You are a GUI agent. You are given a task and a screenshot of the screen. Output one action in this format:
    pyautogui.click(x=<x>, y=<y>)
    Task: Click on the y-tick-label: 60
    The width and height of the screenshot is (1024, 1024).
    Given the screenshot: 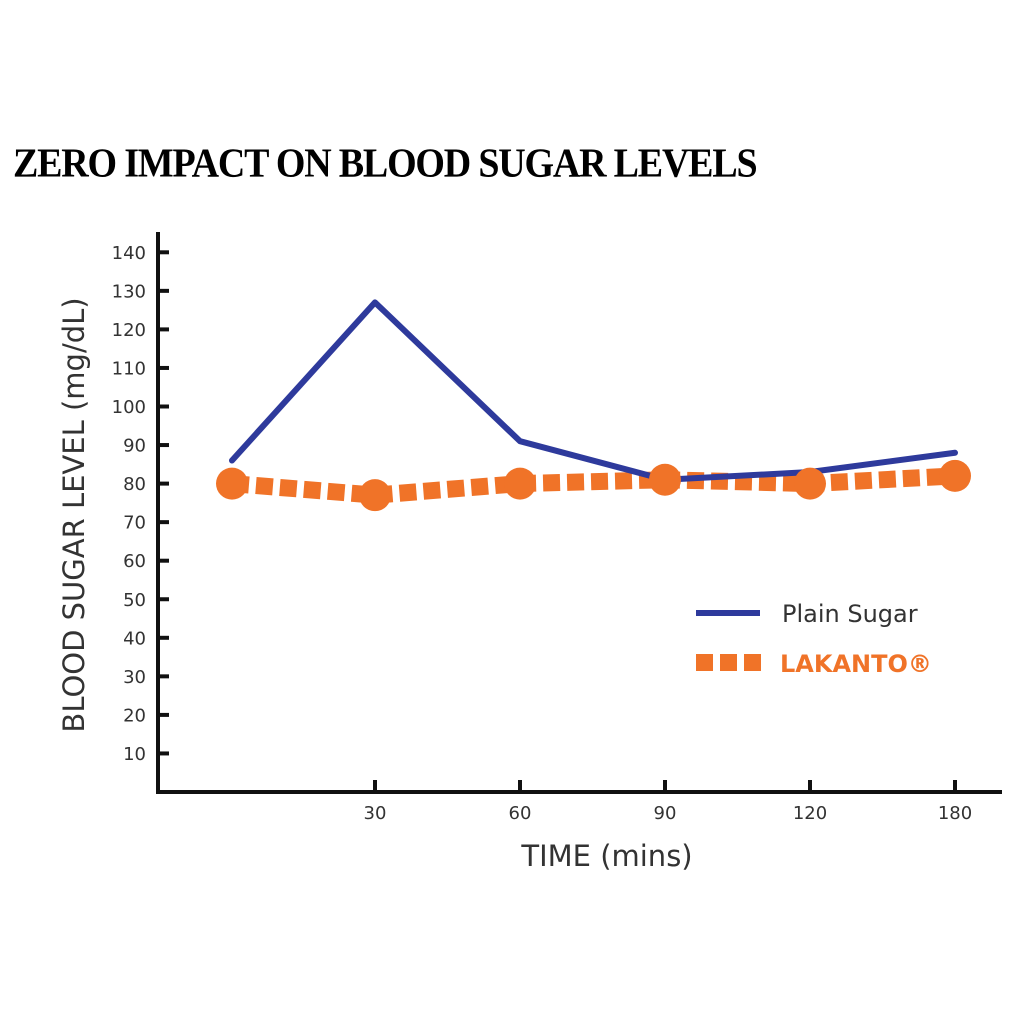 What is the action you would take?
    pyautogui.click(x=134, y=561)
    